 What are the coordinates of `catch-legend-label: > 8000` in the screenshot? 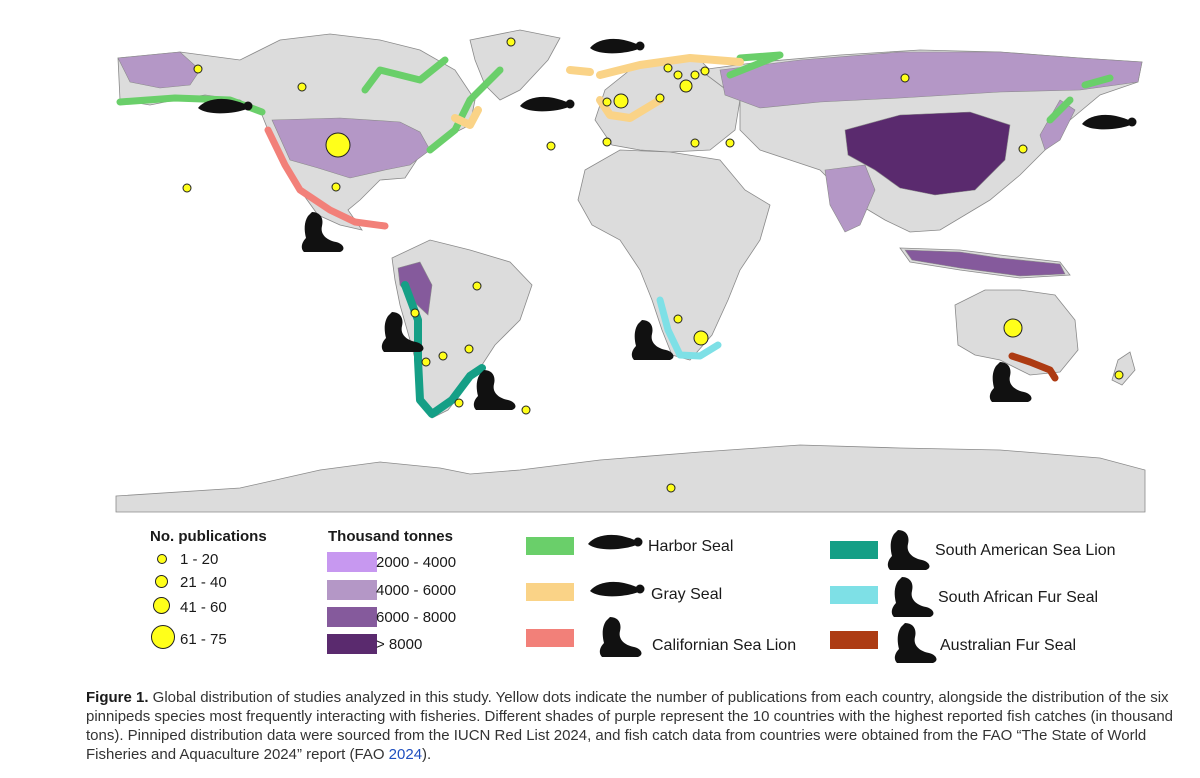 It's located at (399, 644).